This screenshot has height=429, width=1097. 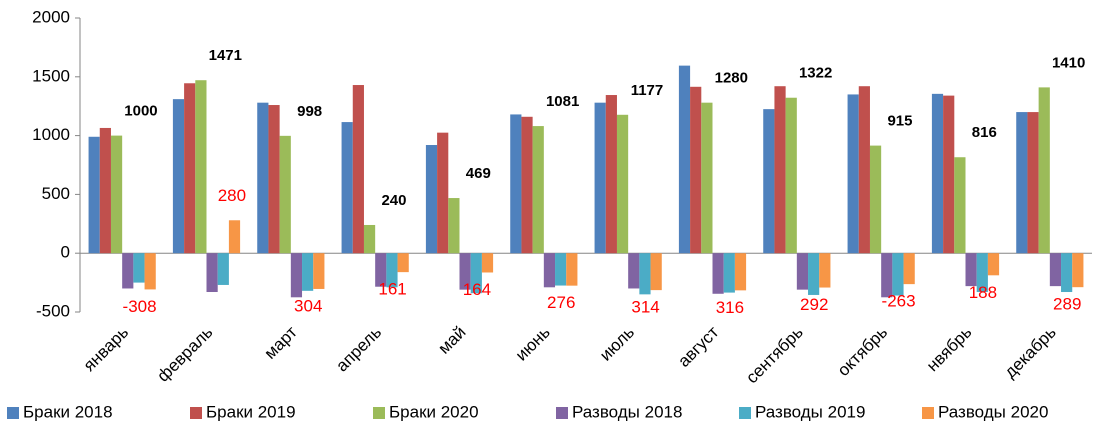 What do you see at coordinates (308, 305) in the screenshot?
I see `data-label: 304` at bounding box center [308, 305].